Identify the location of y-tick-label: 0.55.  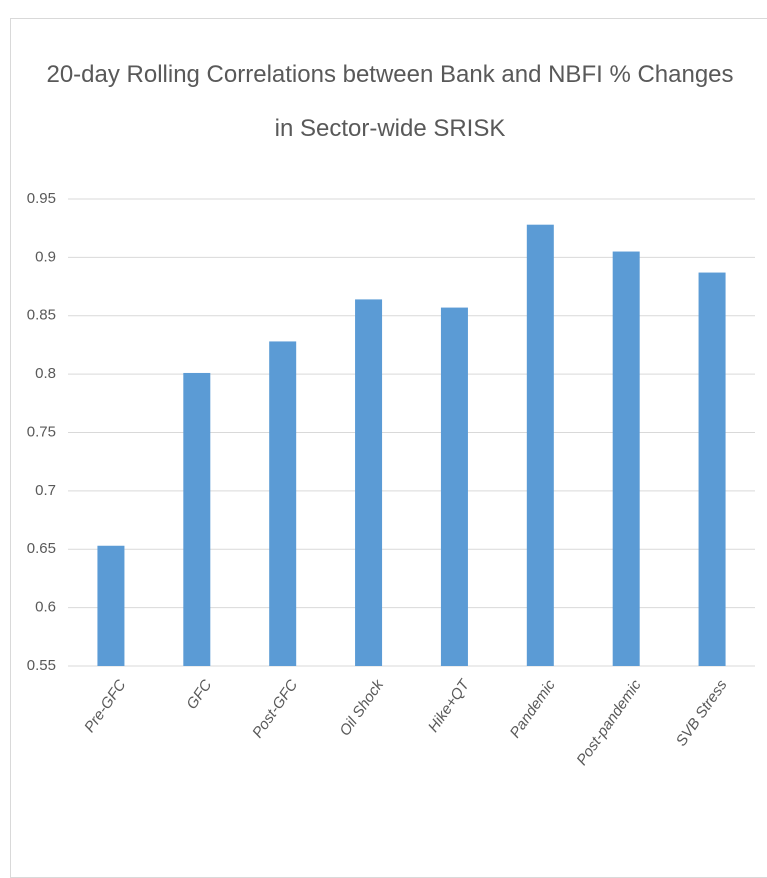
(41, 665).